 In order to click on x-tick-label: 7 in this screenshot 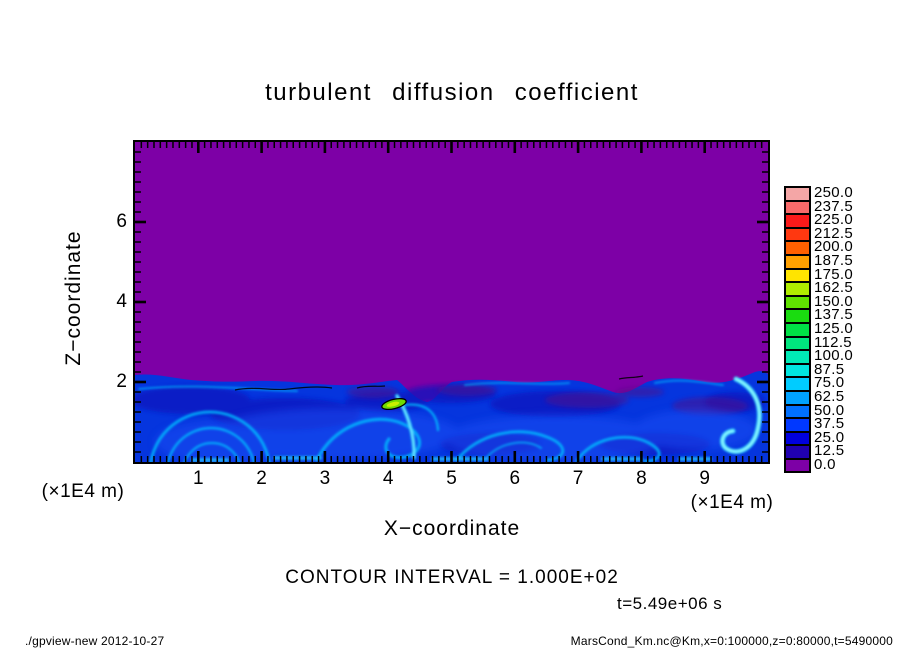, I will do `click(578, 478)`.